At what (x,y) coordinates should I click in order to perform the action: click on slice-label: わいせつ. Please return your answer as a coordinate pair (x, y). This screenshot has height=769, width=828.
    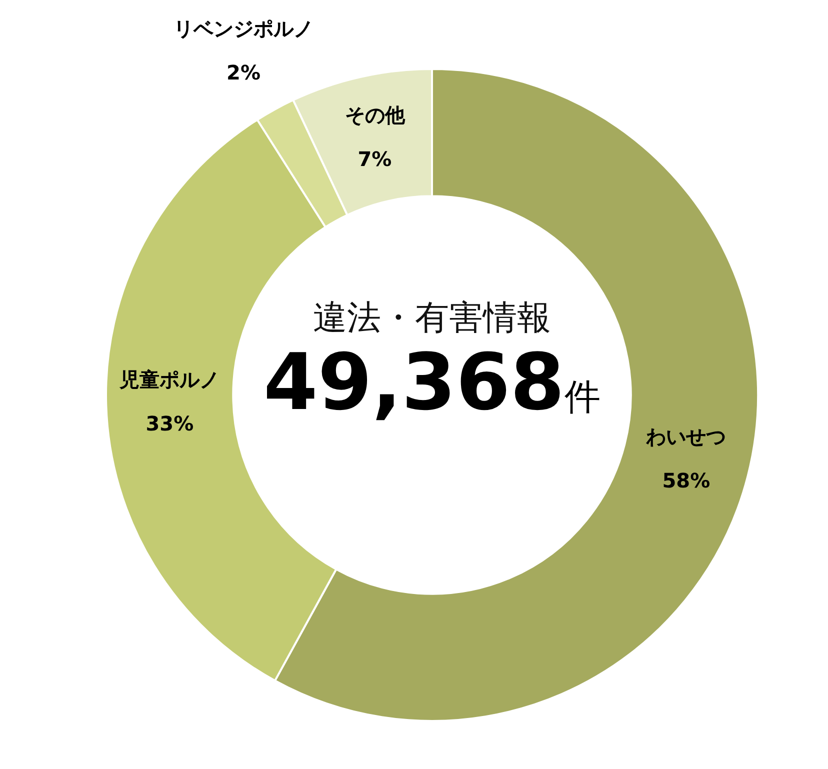
    Looking at the image, I should click on (685, 436).